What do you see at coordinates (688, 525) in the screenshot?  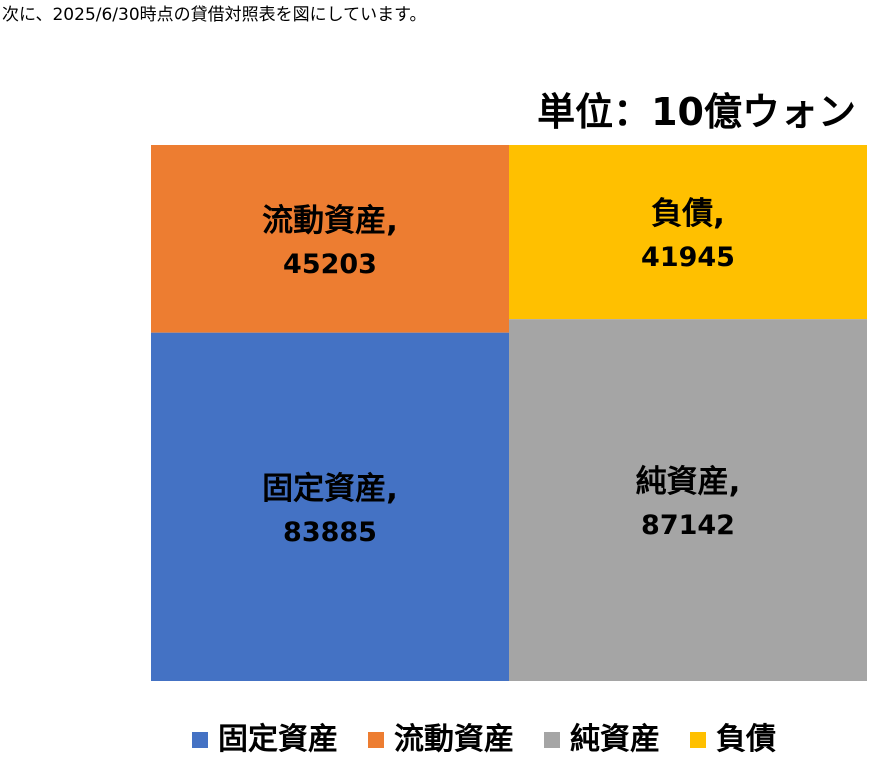 I see `tile-value-label: 87142` at bounding box center [688, 525].